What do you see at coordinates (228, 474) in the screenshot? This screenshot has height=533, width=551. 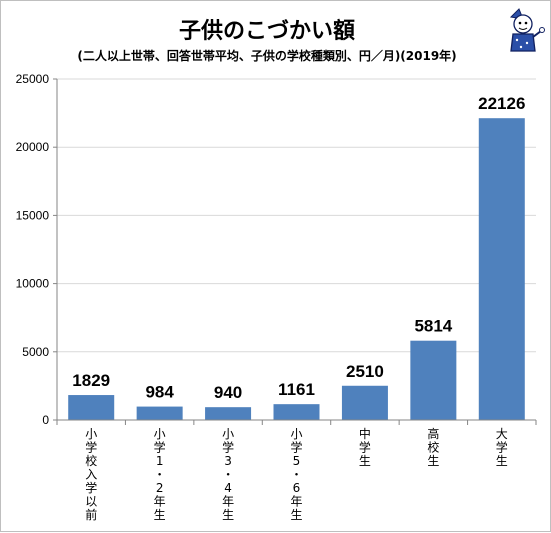 I see `x-tick-label: 小学 3 ・ 4 年生` at bounding box center [228, 474].